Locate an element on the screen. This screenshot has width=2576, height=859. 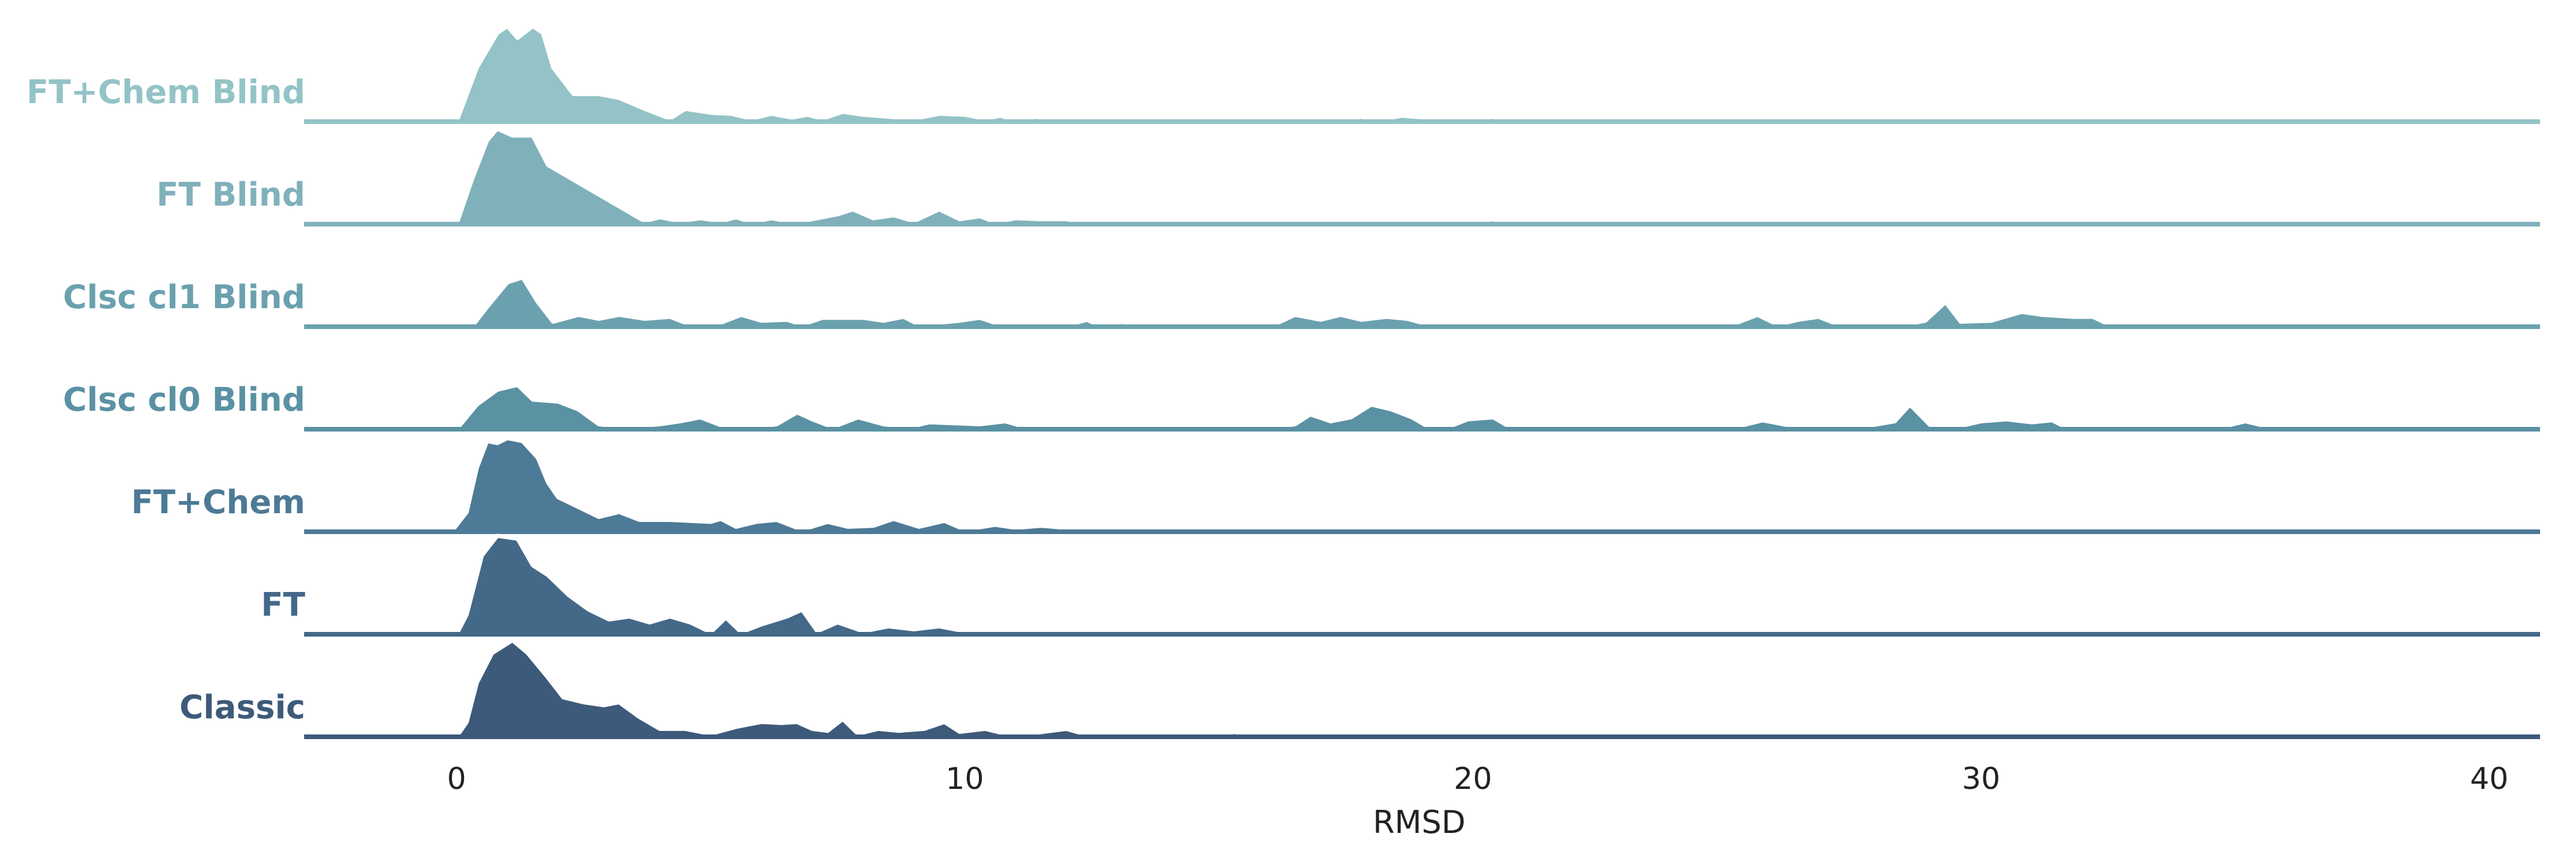
row-label-clsc-cl0-blind: Clsc cl0 Blind is located at coordinates (184, 400).